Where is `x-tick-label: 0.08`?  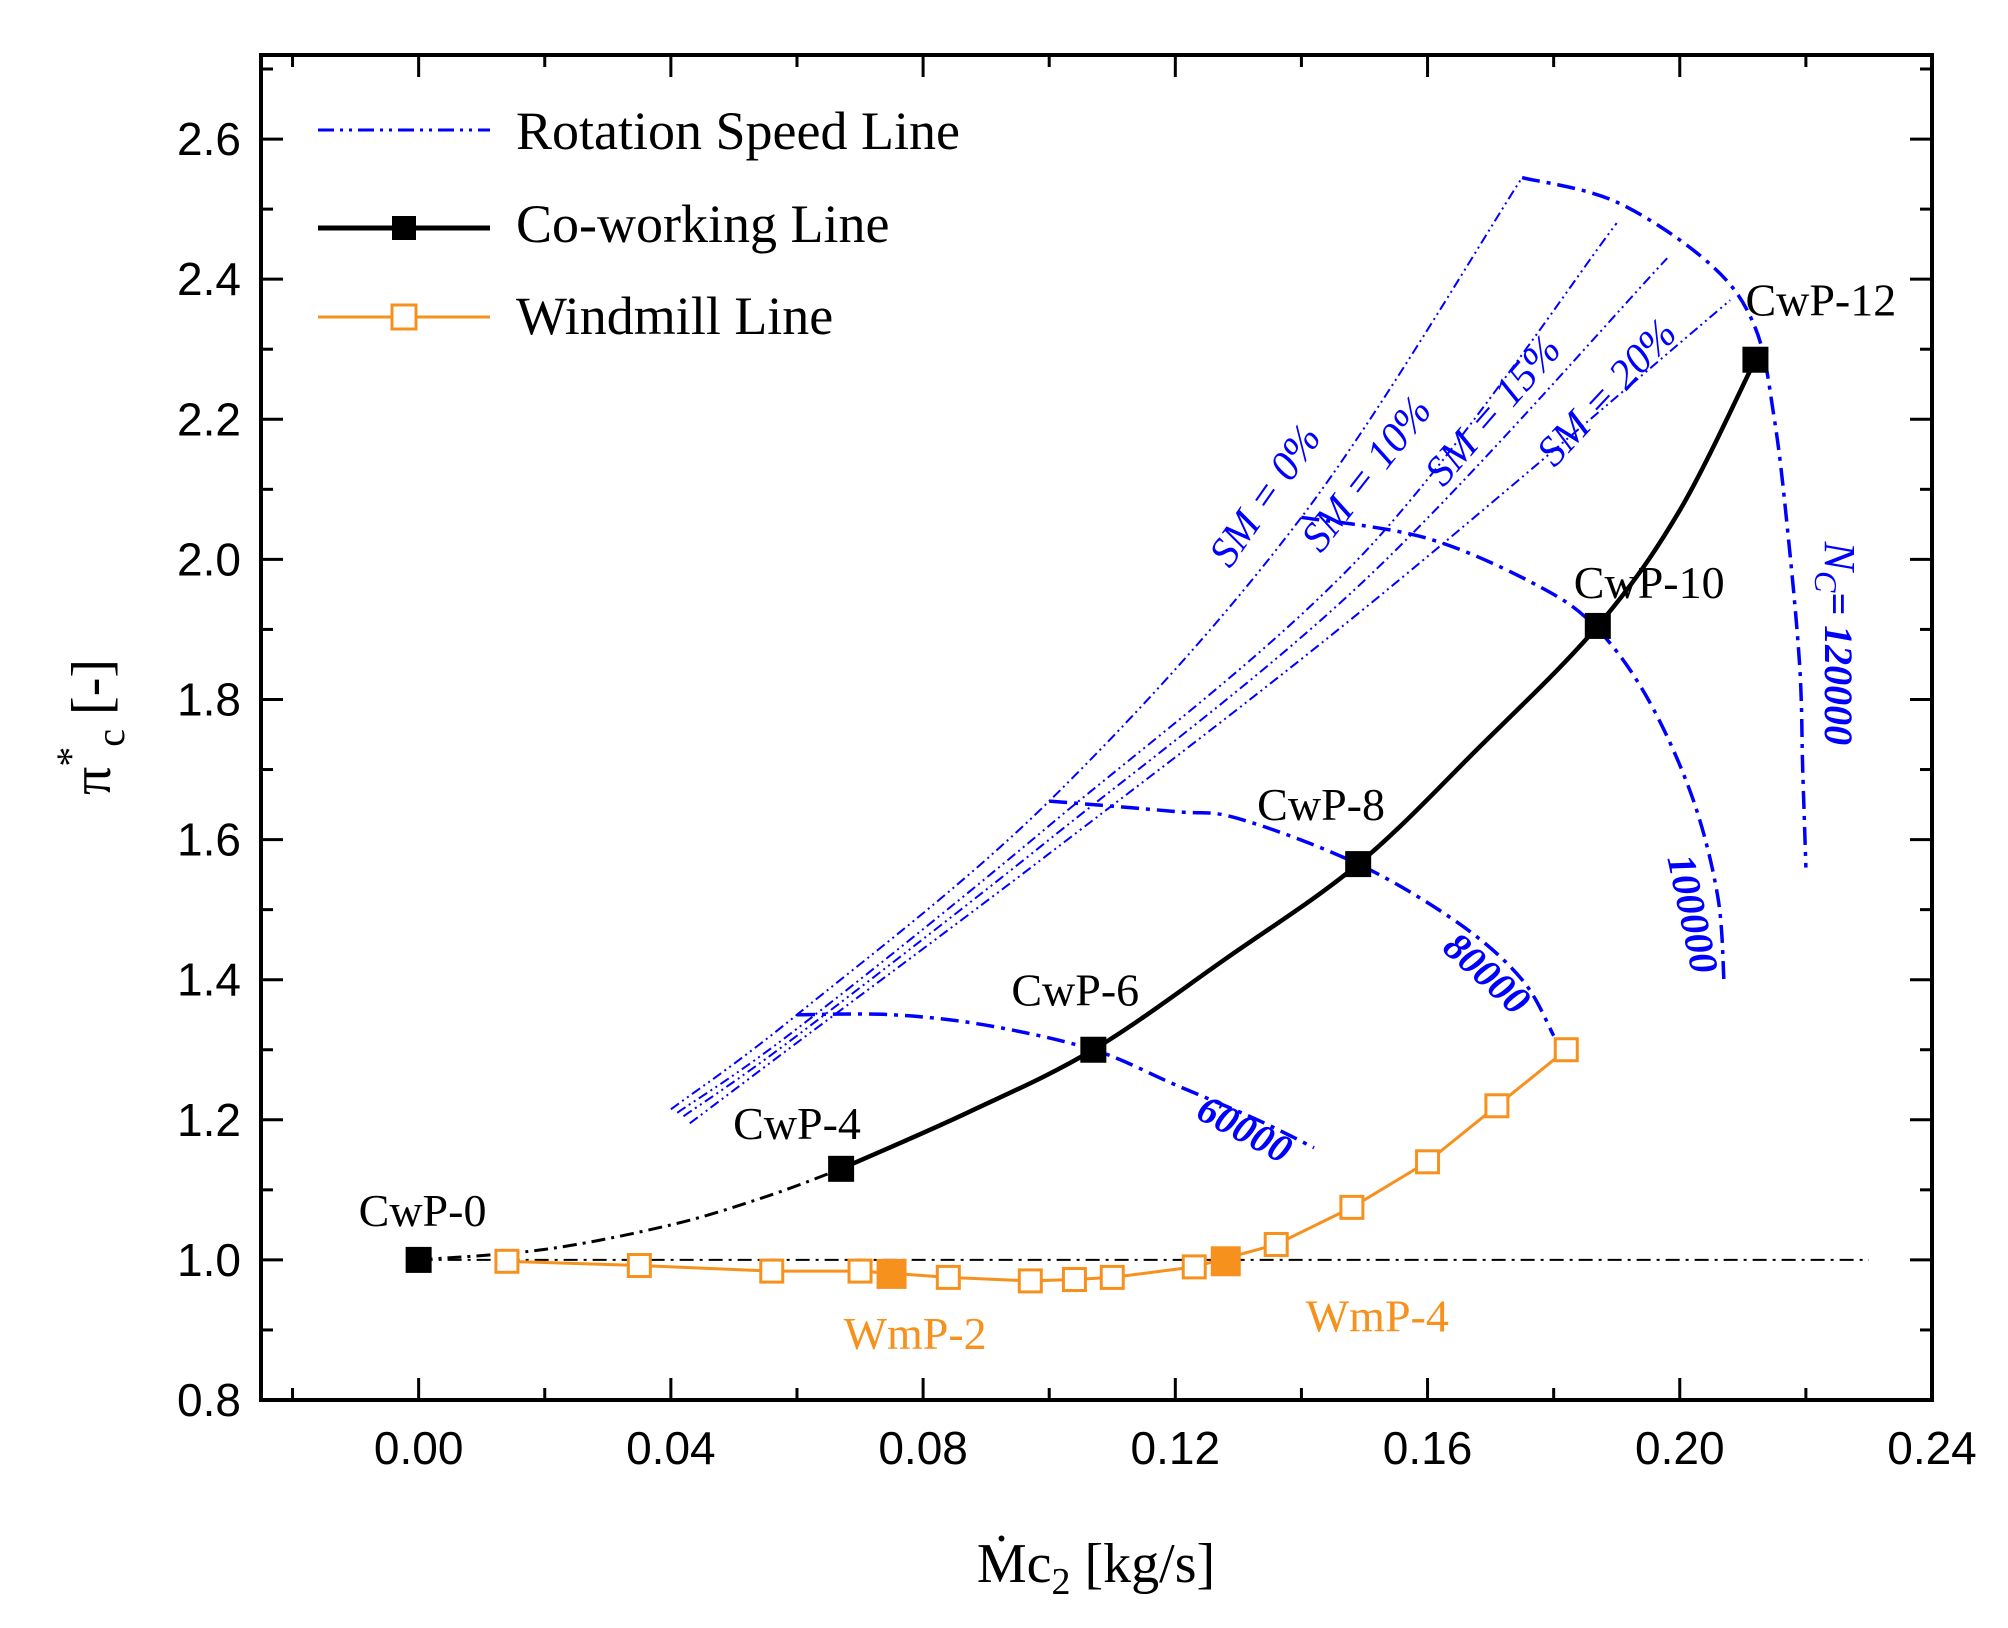
x-tick-label: 0.08 is located at coordinates (923, 1448).